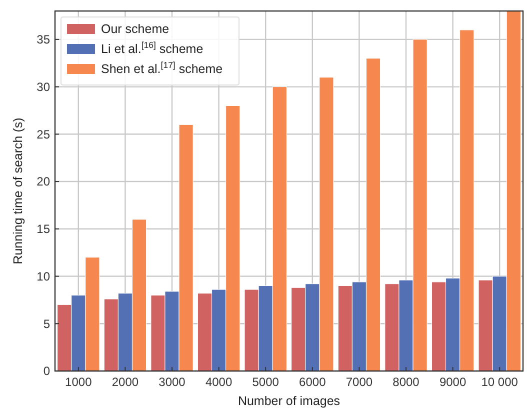 The height and width of the screenshot is (412, 527). I want to click on y-tick-label: 5, so click(46, 323).